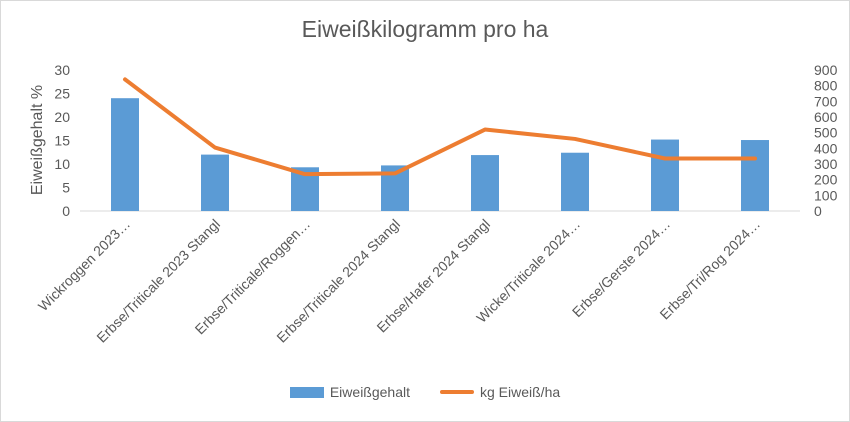 Image resolution: width=850 pixels, height=422 pixels. Describe the element at coordinates (826, 86) in the screenshot. I see `y2-tick-label: 800` at that location.